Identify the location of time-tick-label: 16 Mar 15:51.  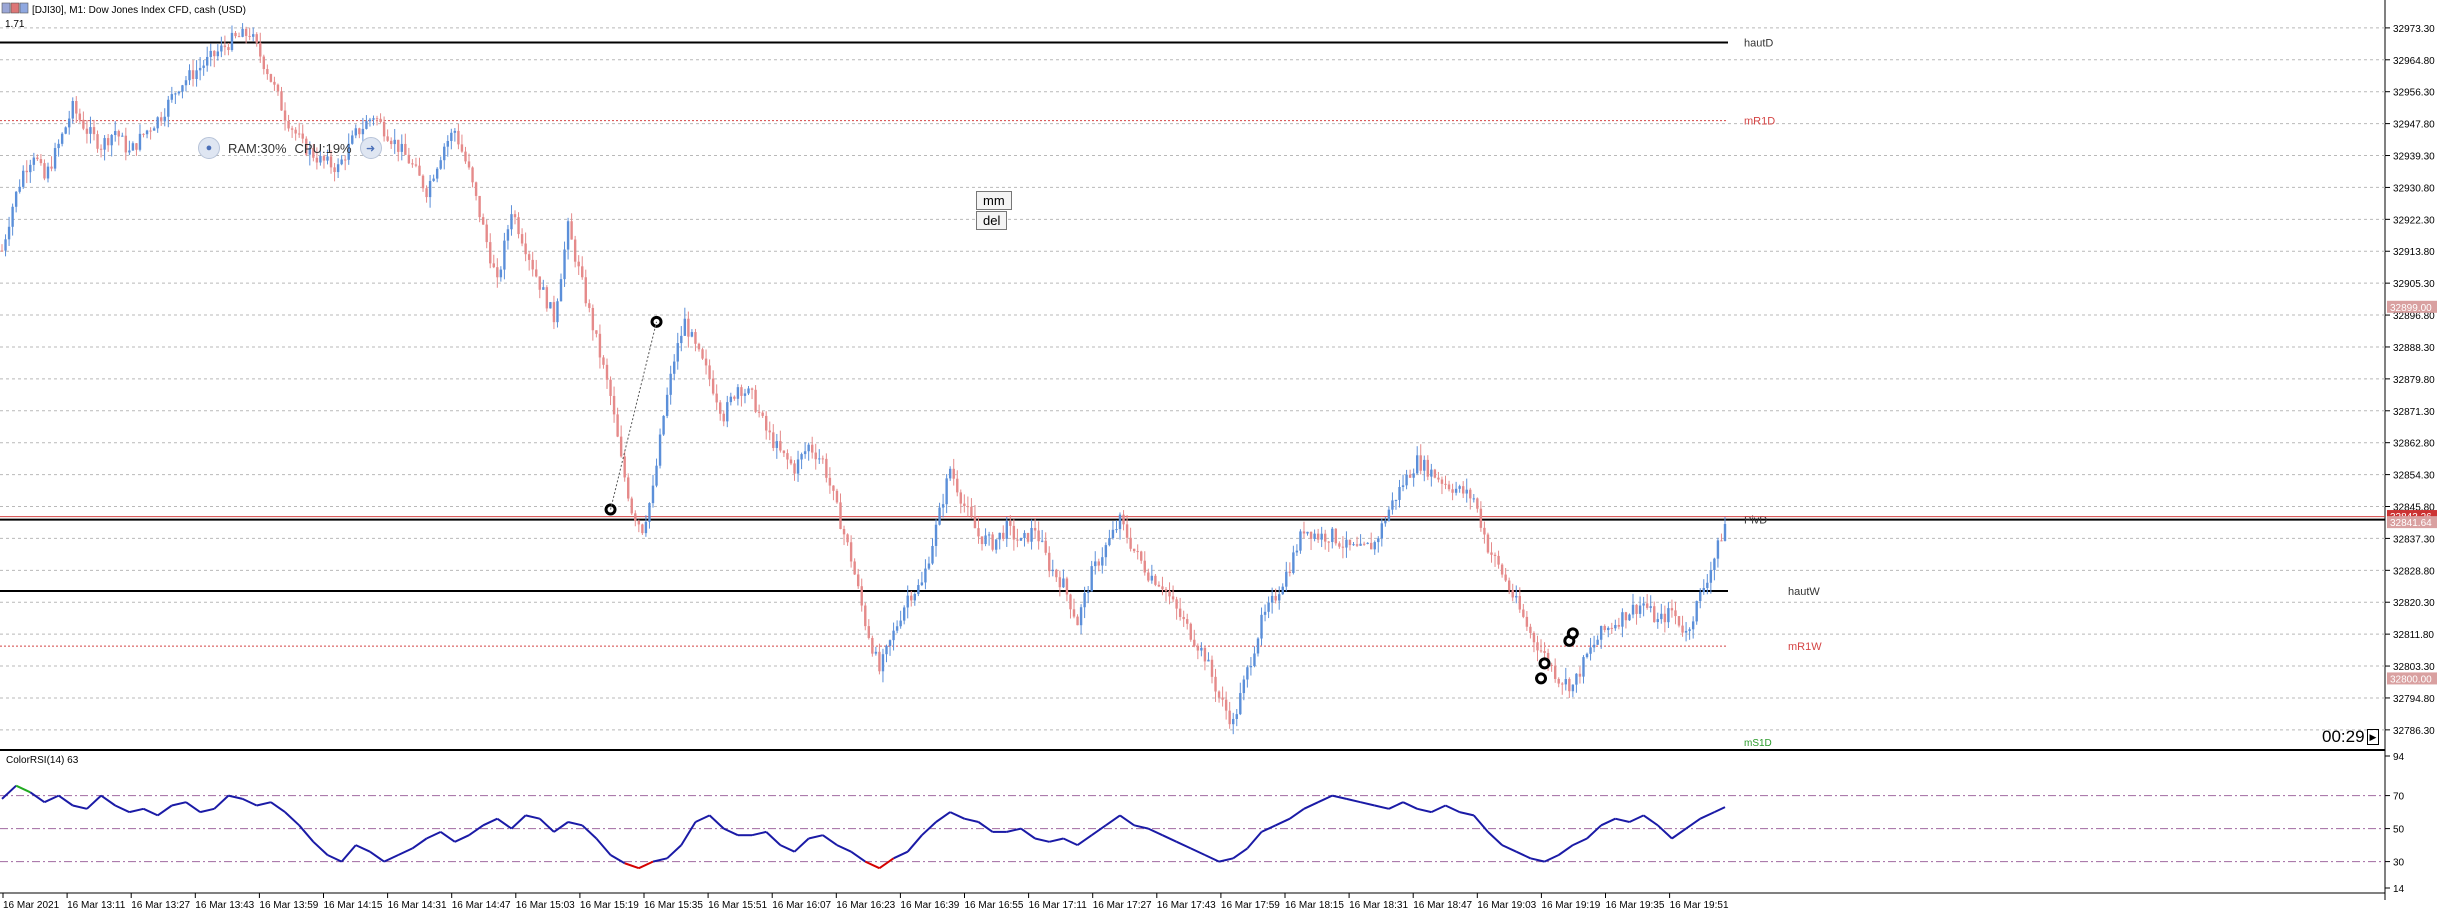
(737, 905).